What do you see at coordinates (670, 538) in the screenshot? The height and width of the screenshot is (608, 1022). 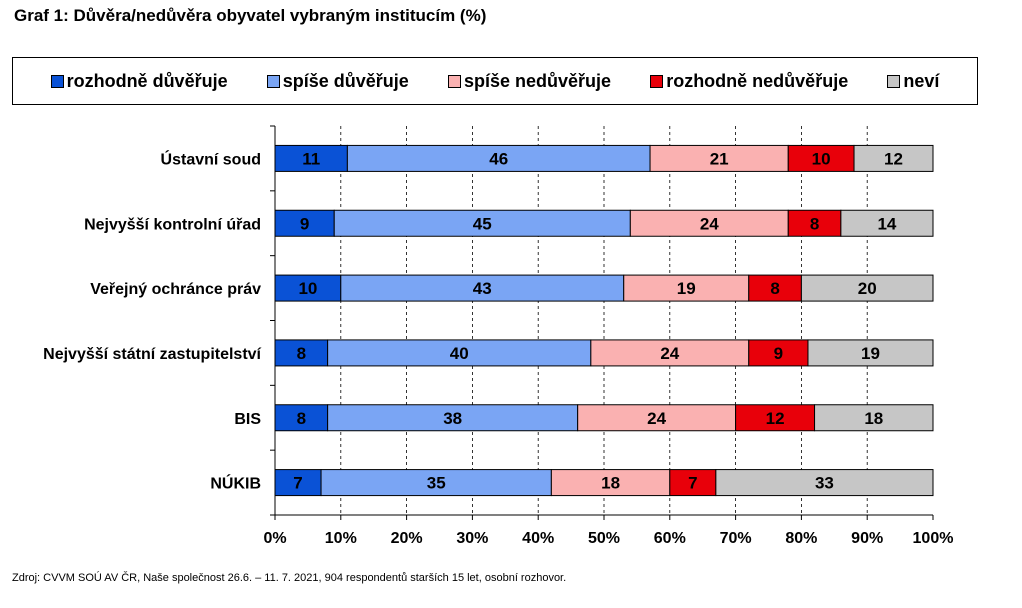 I see `x-tick-label-6: 60%` at bounding box center [670, 538].